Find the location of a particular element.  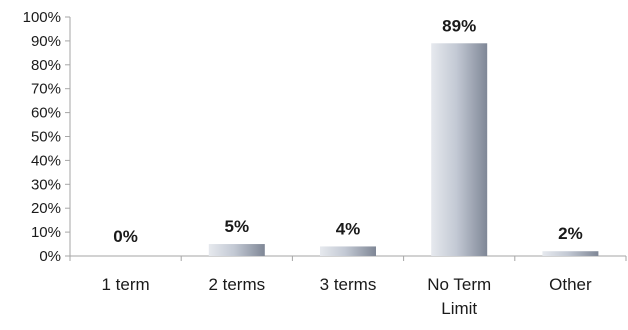

data-label: 89% is located at coordinates (459, 25).